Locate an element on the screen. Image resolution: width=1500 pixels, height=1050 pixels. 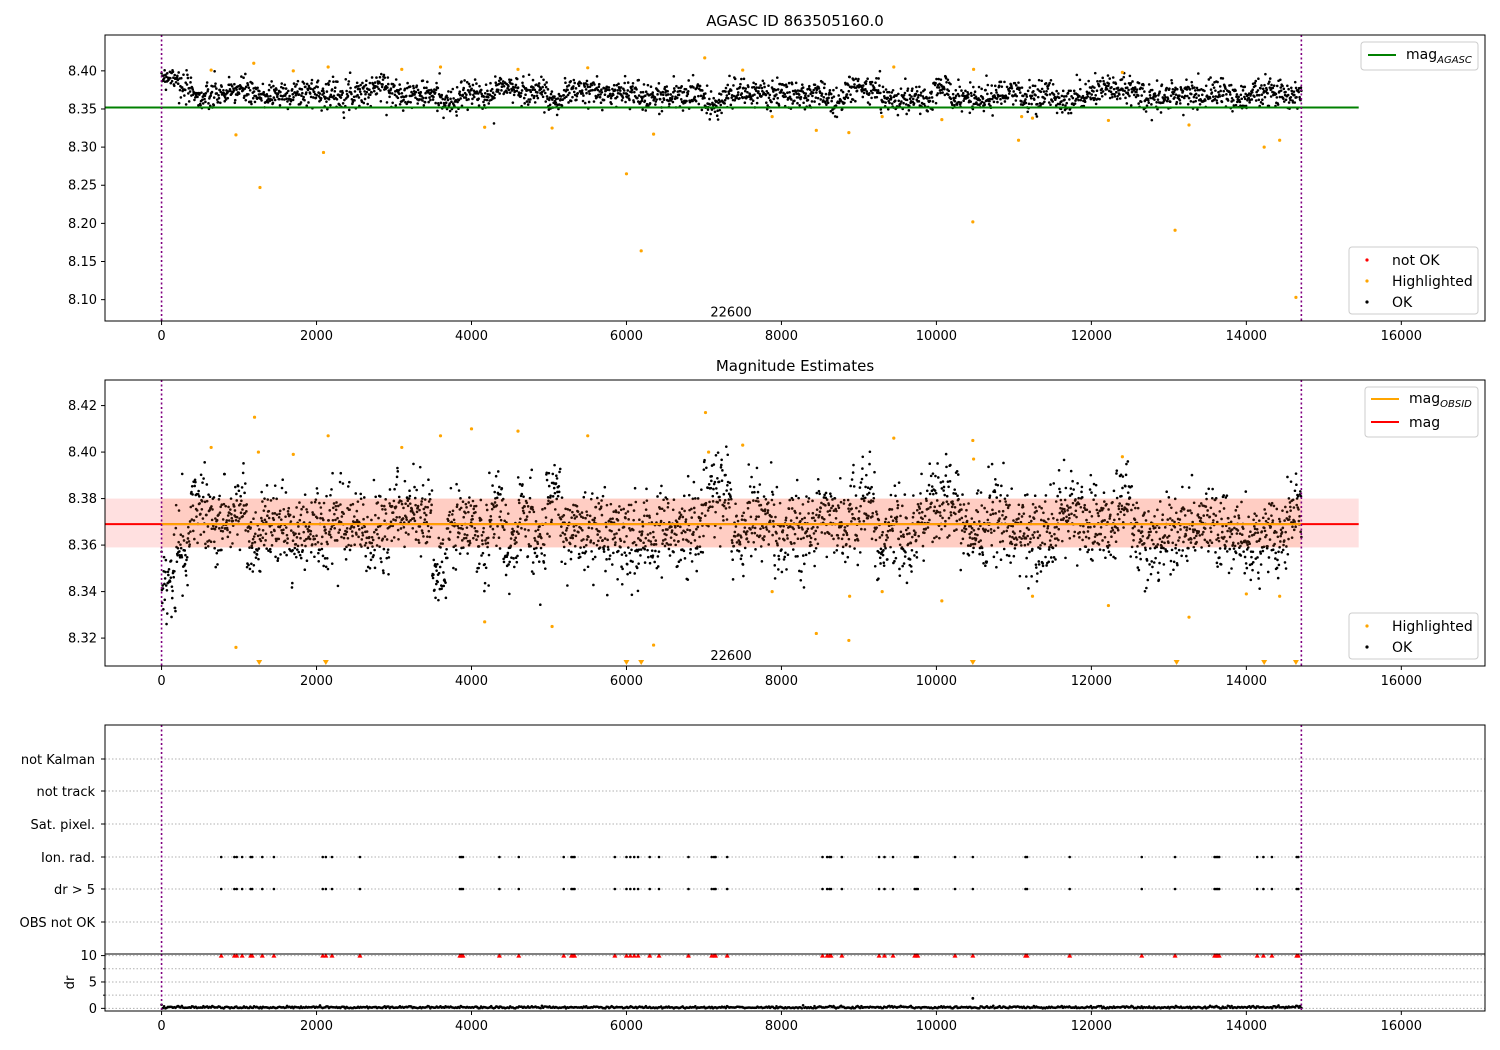
x-tick-label: 14000 is located at coordinates (1246, 336).